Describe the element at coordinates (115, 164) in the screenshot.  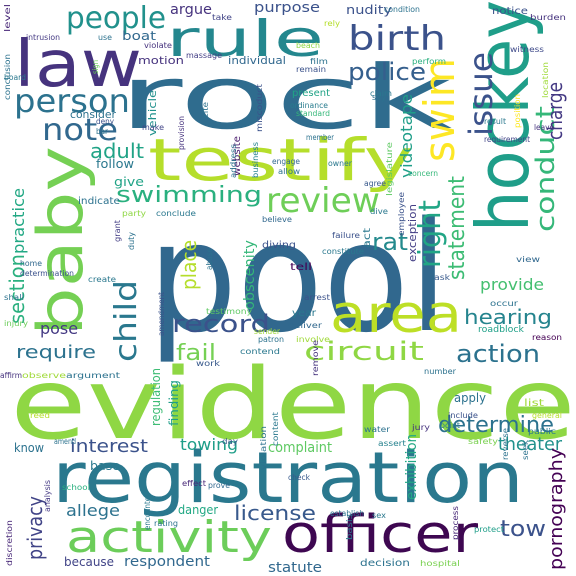
I see `word: follow` at that location.